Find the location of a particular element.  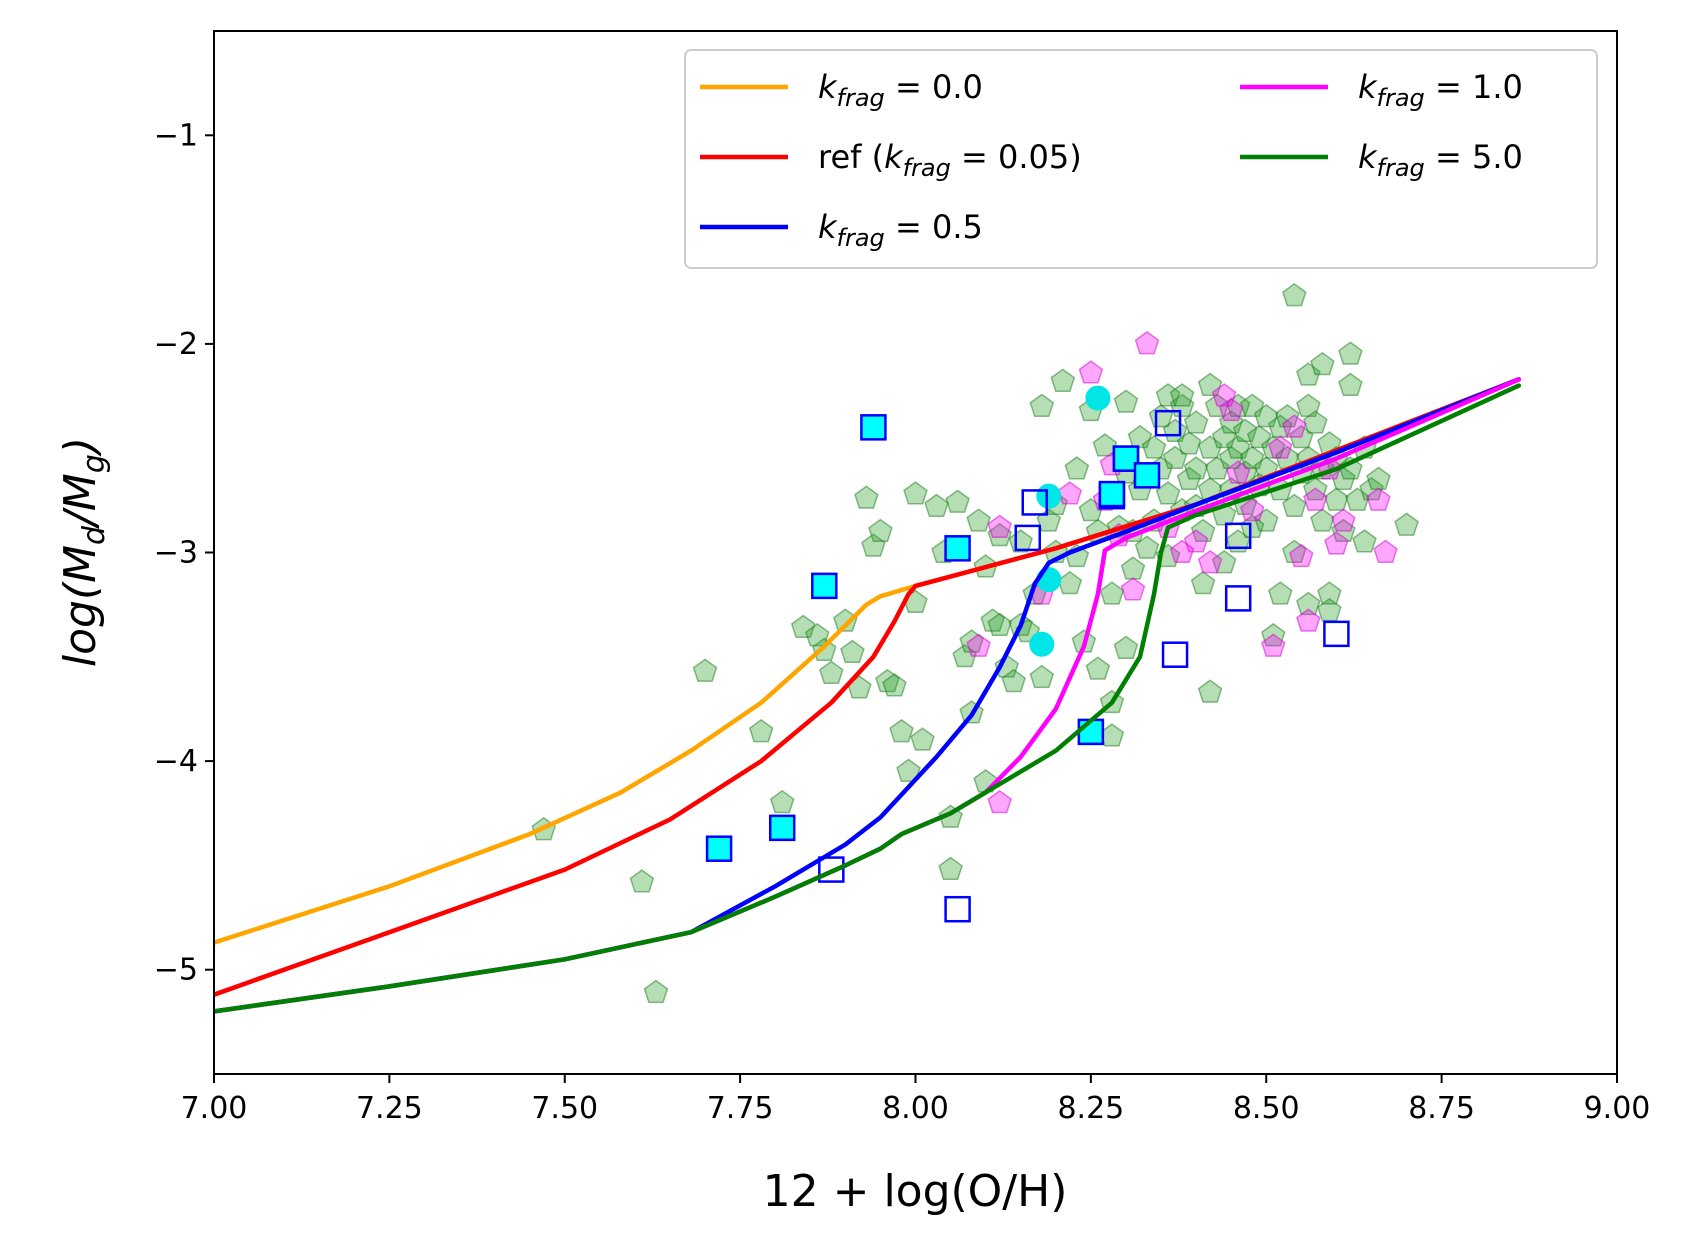

legend-label-4: kfrag = 5.0 is located at coordinates (1440, 160).